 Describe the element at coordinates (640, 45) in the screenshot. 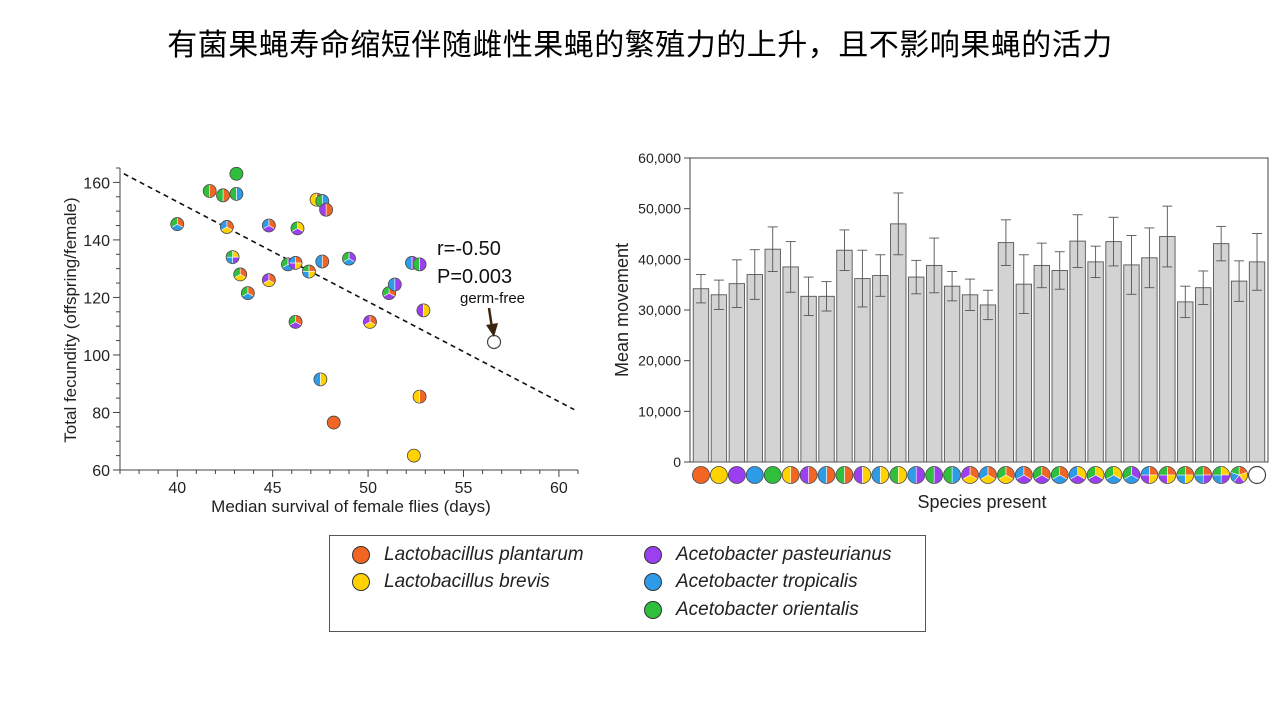

I see `slide-title: 有菌果蝇寿命缩短伴随雌性果蝇的繁殖力的上升，且不影响果蝇的活力` at that location.